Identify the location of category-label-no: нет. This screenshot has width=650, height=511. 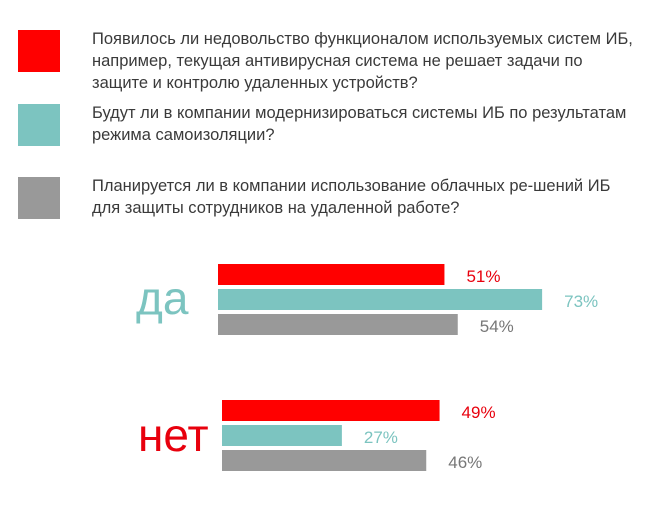
(173, 435).